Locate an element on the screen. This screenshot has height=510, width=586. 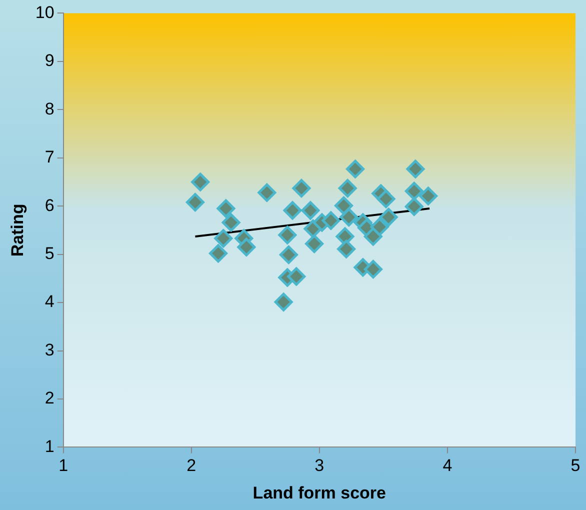
x-tick-label: 2 is located at coordinates (191, 466).